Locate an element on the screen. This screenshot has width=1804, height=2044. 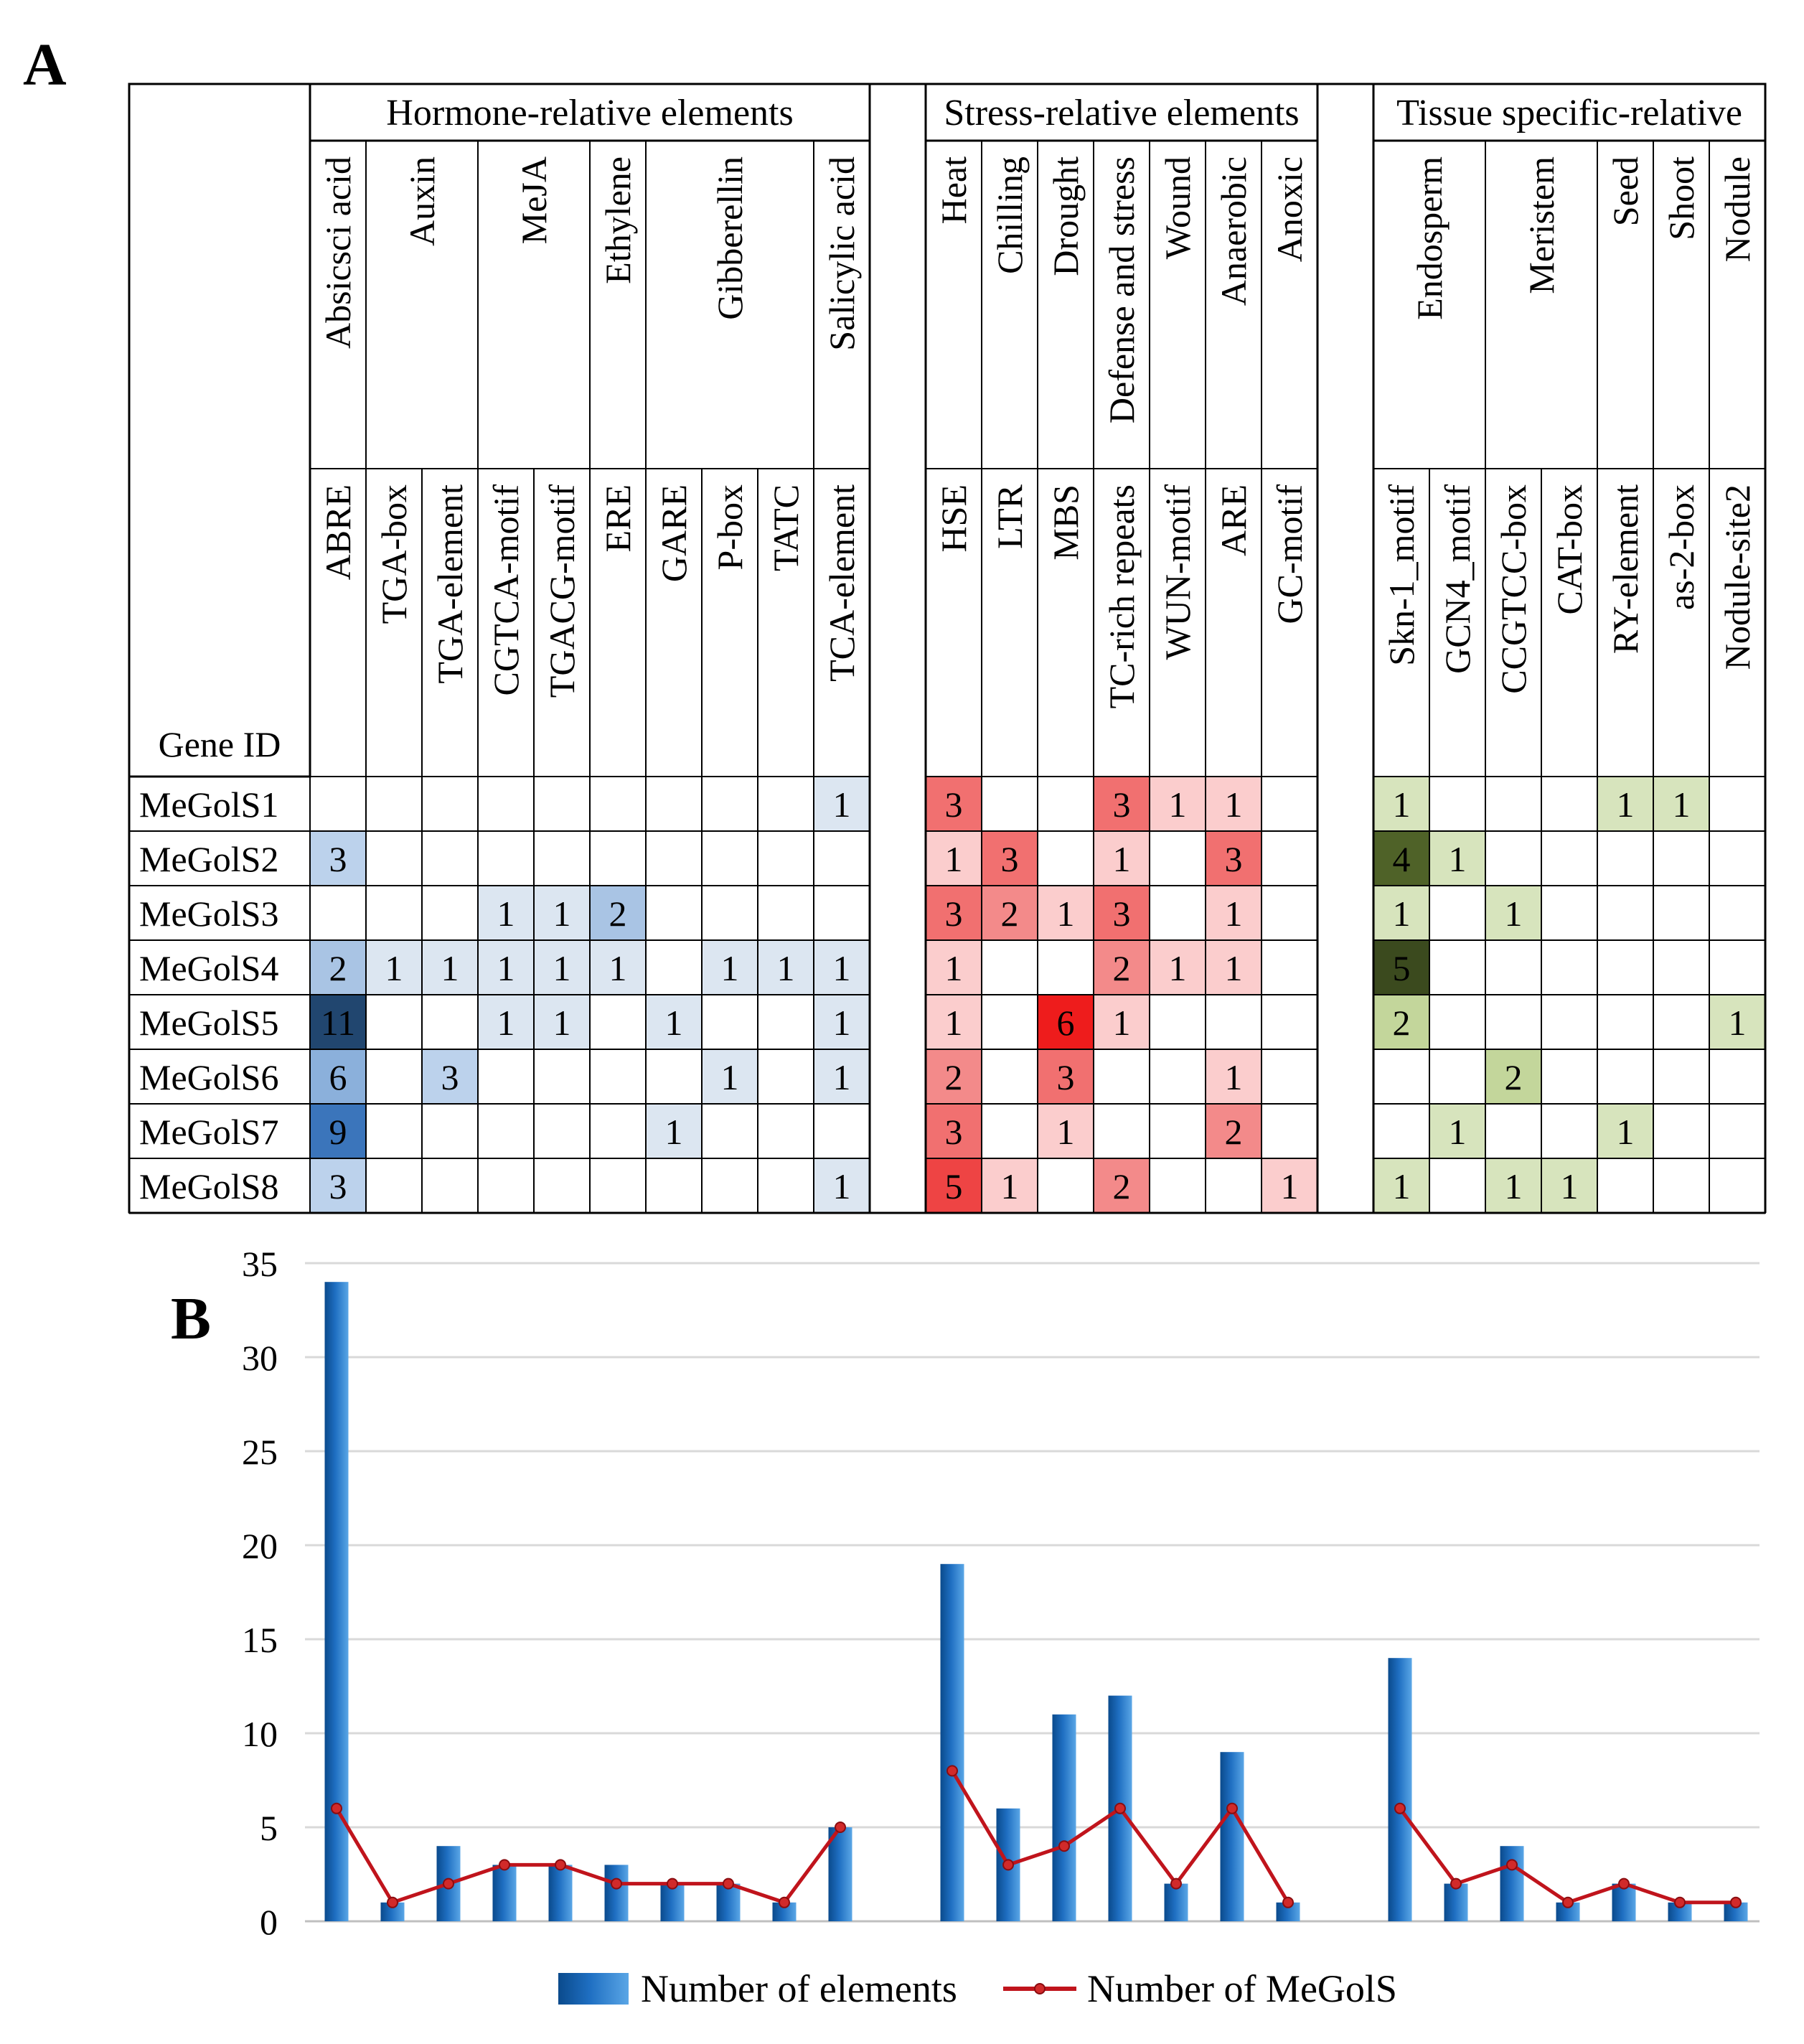
element-header-label: CGTCA-motif is located at coordinates (506, 590).